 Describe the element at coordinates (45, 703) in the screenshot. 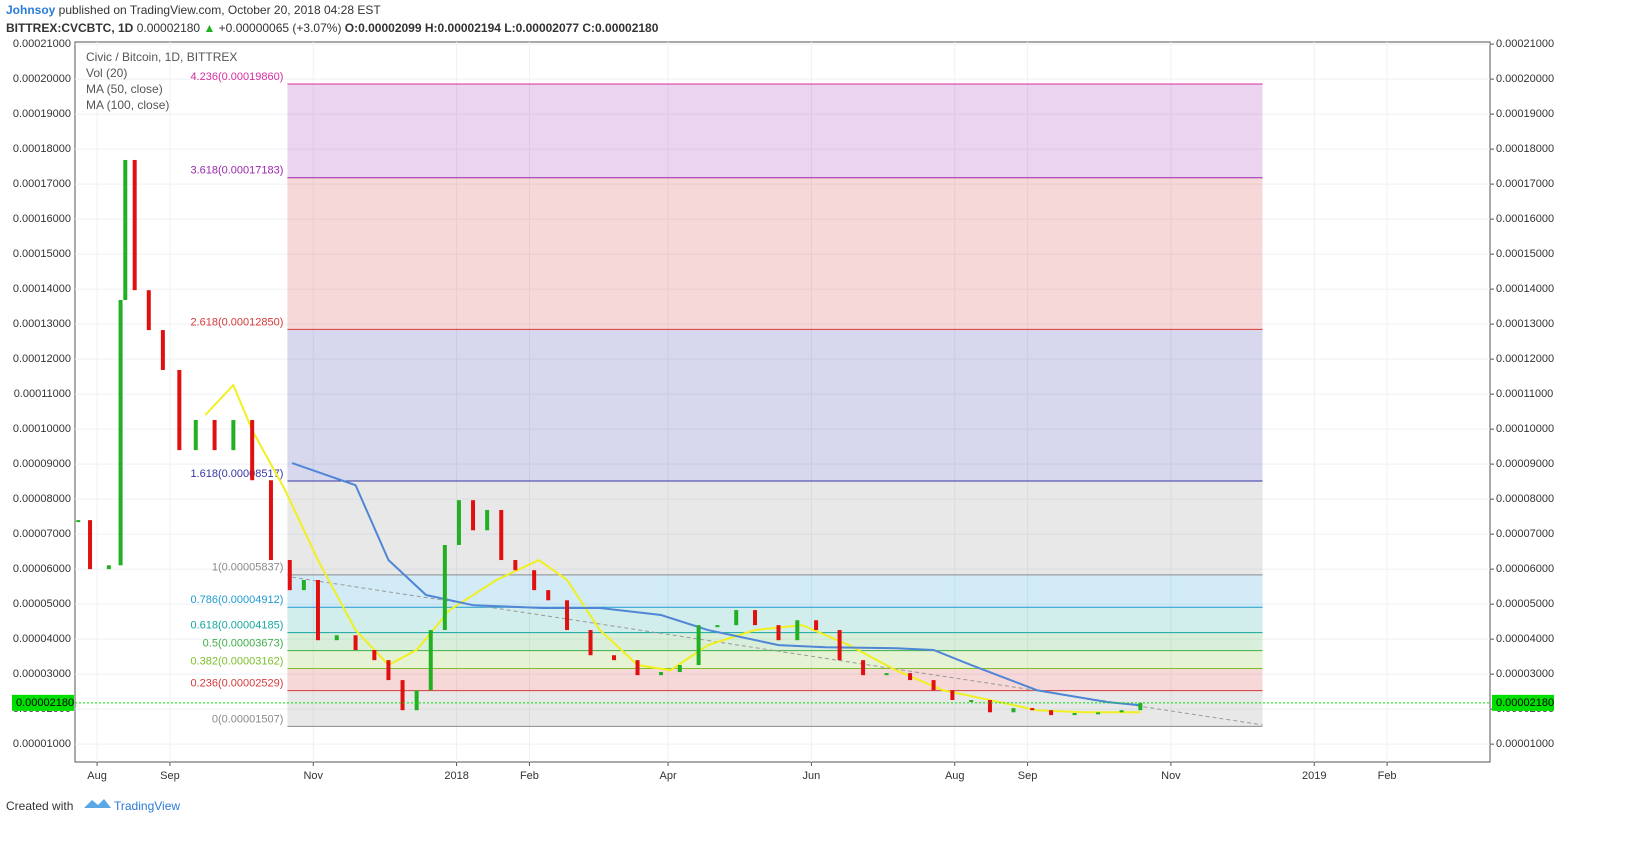

I see `last-price-label: 0.00002180` at that location.